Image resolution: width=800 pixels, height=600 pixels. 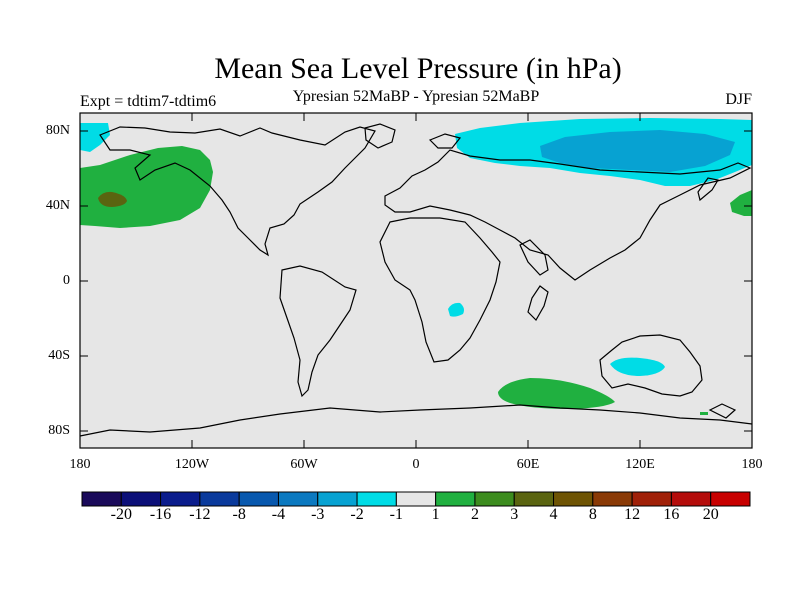 What do you see at coordinates (121, 514) in the screenshot?
I see `colorbar-label: -20` at bounding box center [121, 514].